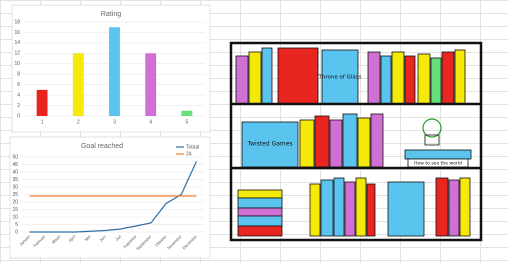  I want to click on x-tick-label: 2, so click(78, 122).